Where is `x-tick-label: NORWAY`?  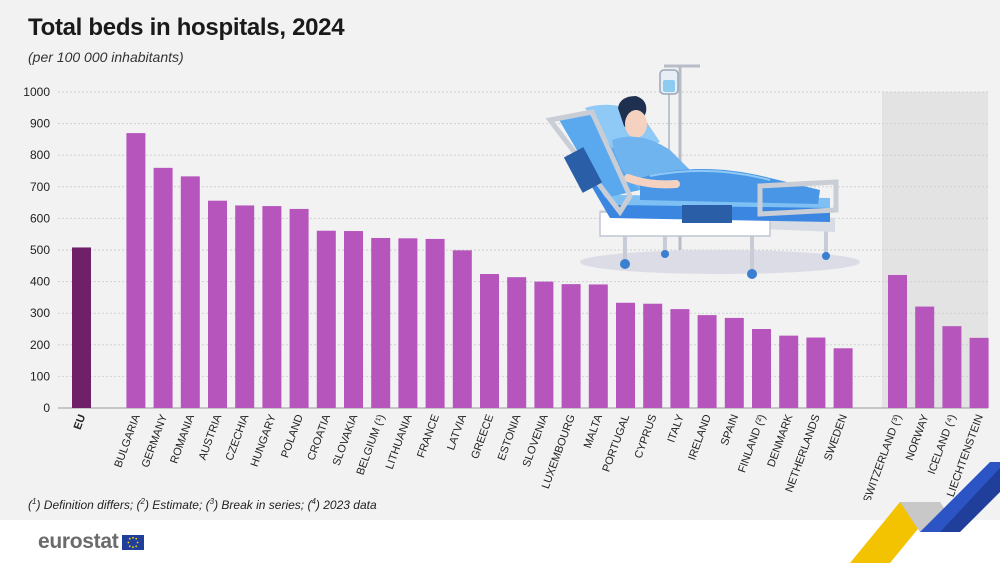
x-tick-label: NORWAY is located at coordinates (918, 437).